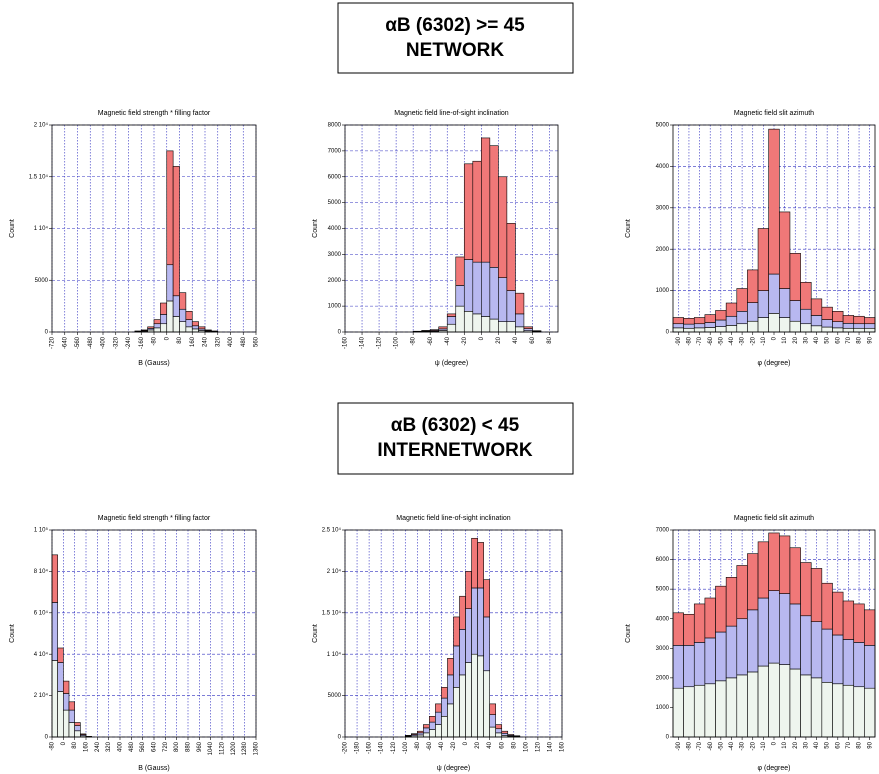 Image resolution: width=879 pixels, height=774 pixels. I want to click on x-tick-label: 10, so click(785, 744).